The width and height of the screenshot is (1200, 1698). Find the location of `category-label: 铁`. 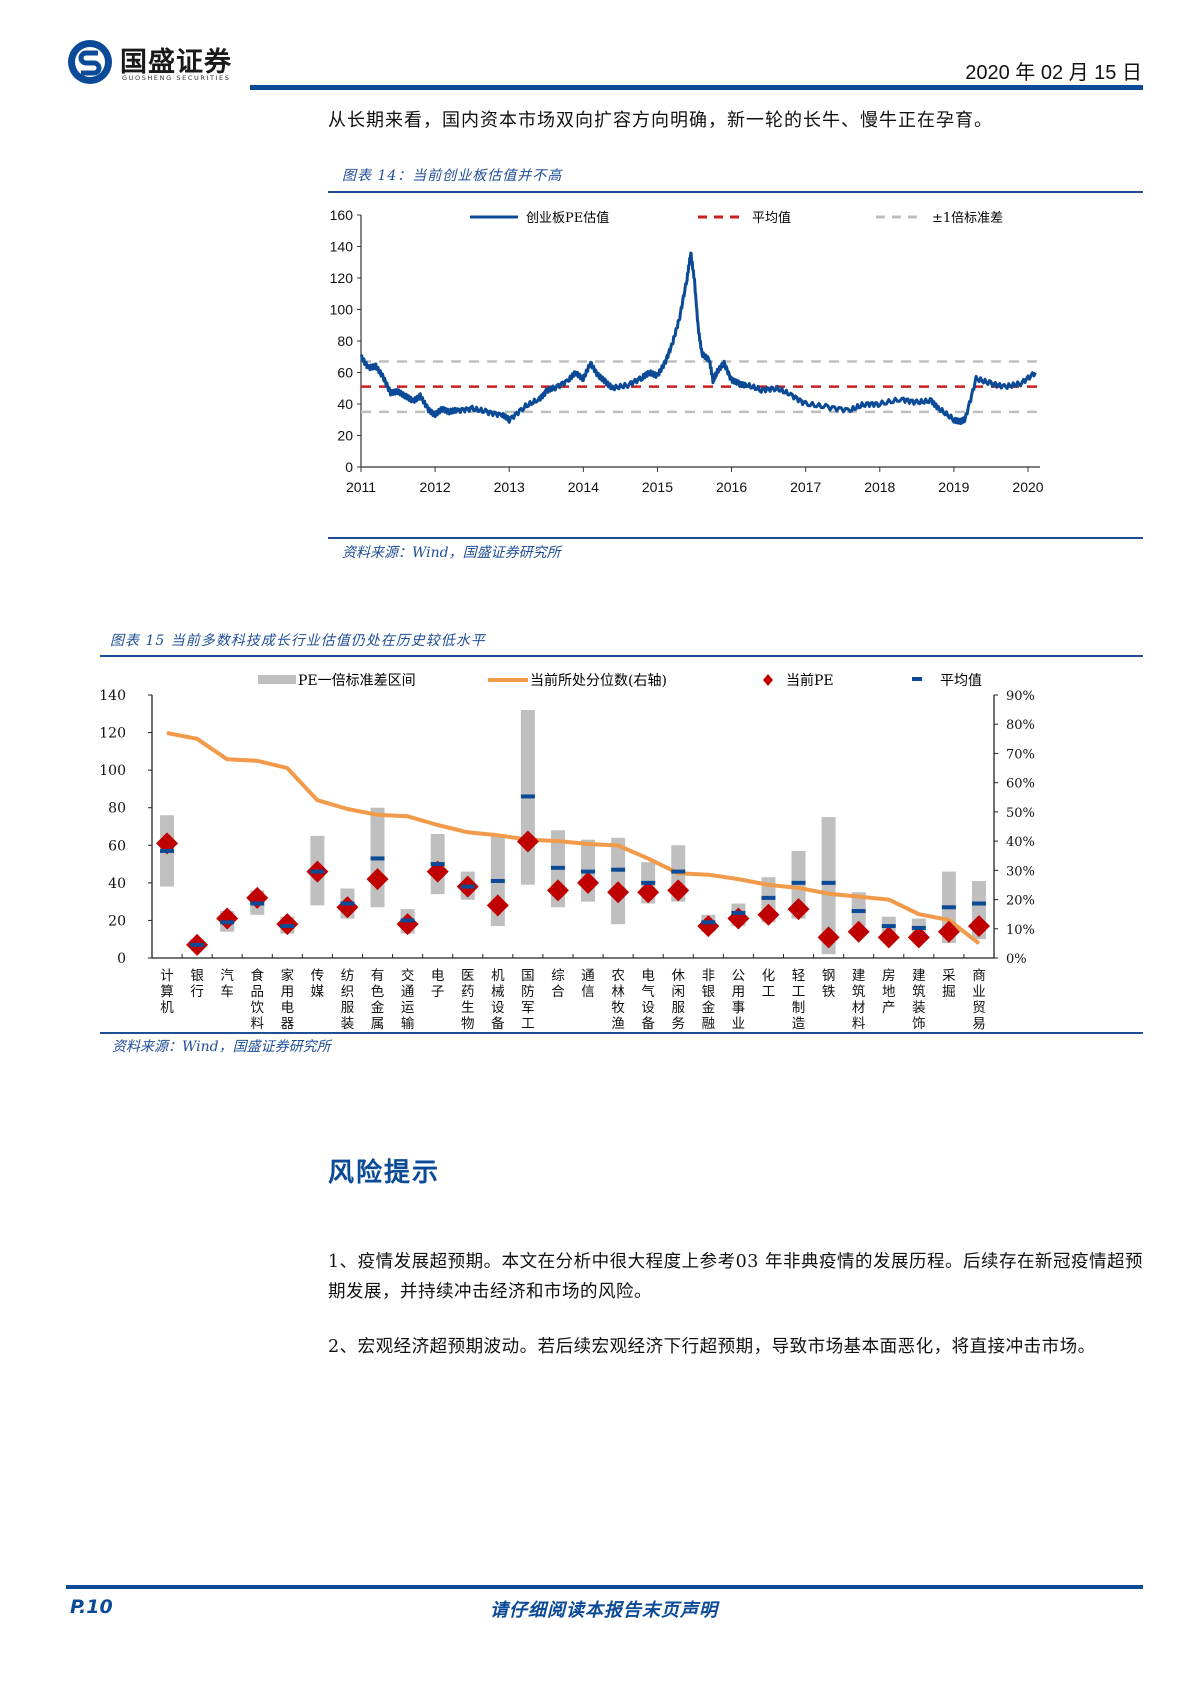

category-label: 铁 is located at coordinates (829, 992).